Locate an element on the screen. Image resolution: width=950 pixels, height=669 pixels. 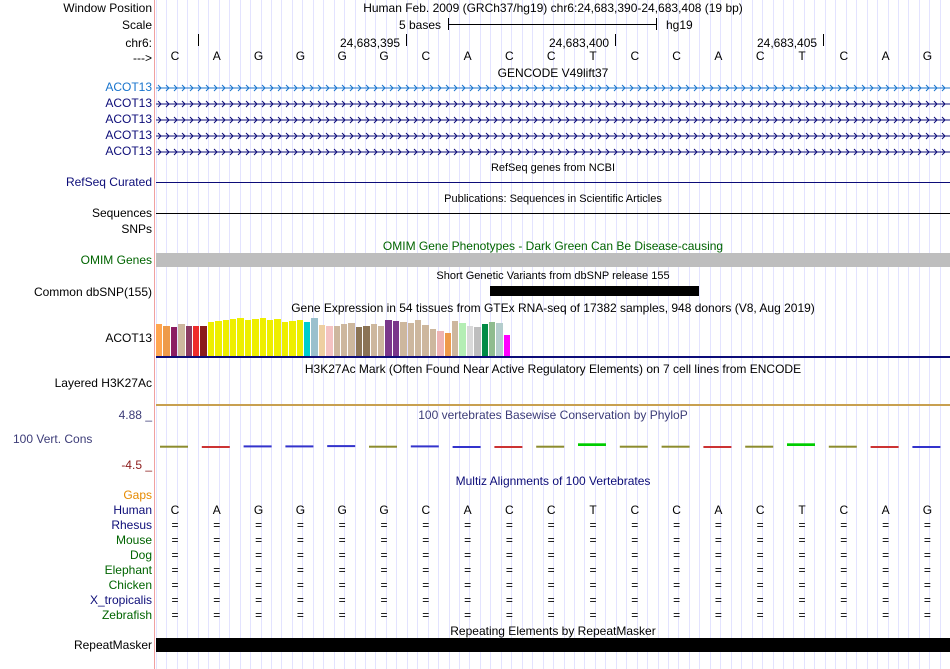
omim-feature is located at coordinates (553, 260).